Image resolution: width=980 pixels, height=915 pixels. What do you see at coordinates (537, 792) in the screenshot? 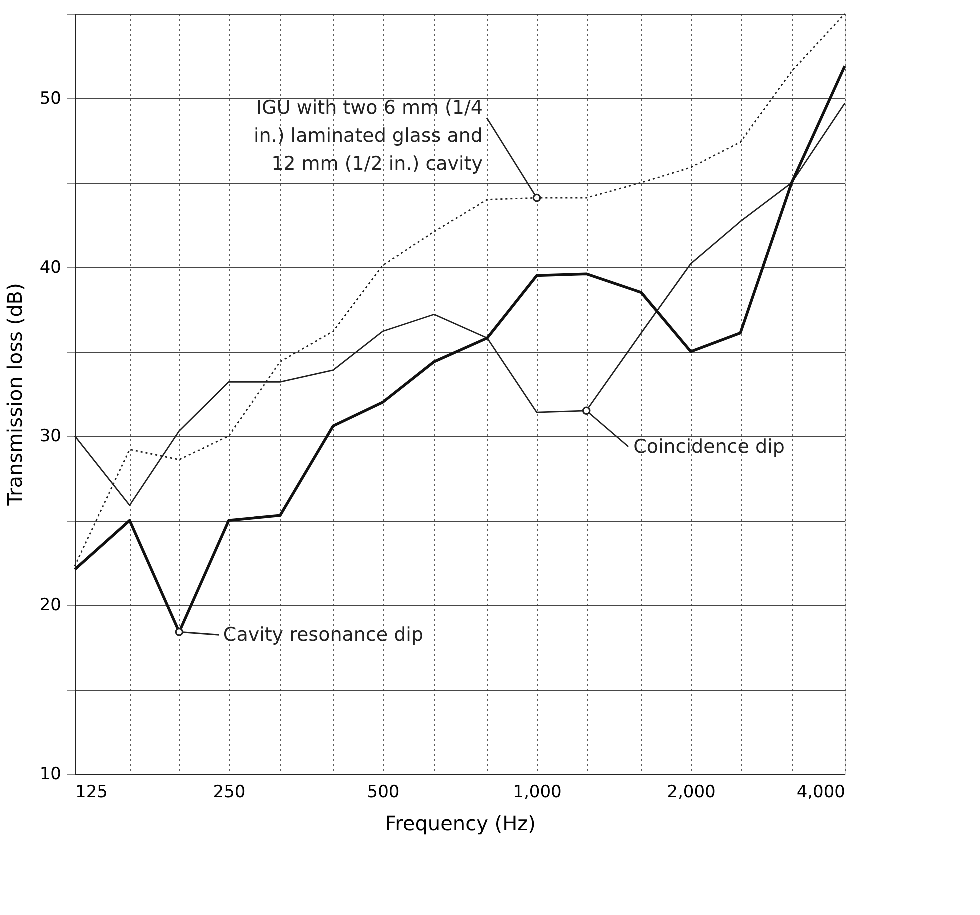
I see `x-tick-label: 1,000` at bounding box center [537, 792].